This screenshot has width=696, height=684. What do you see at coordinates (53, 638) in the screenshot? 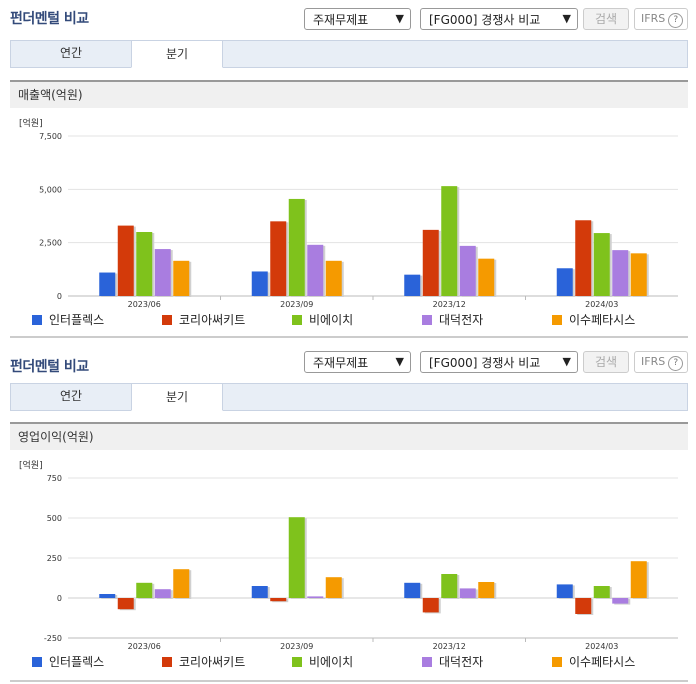
I see `y-tick-label: -250` at bounding box center [53, 638].